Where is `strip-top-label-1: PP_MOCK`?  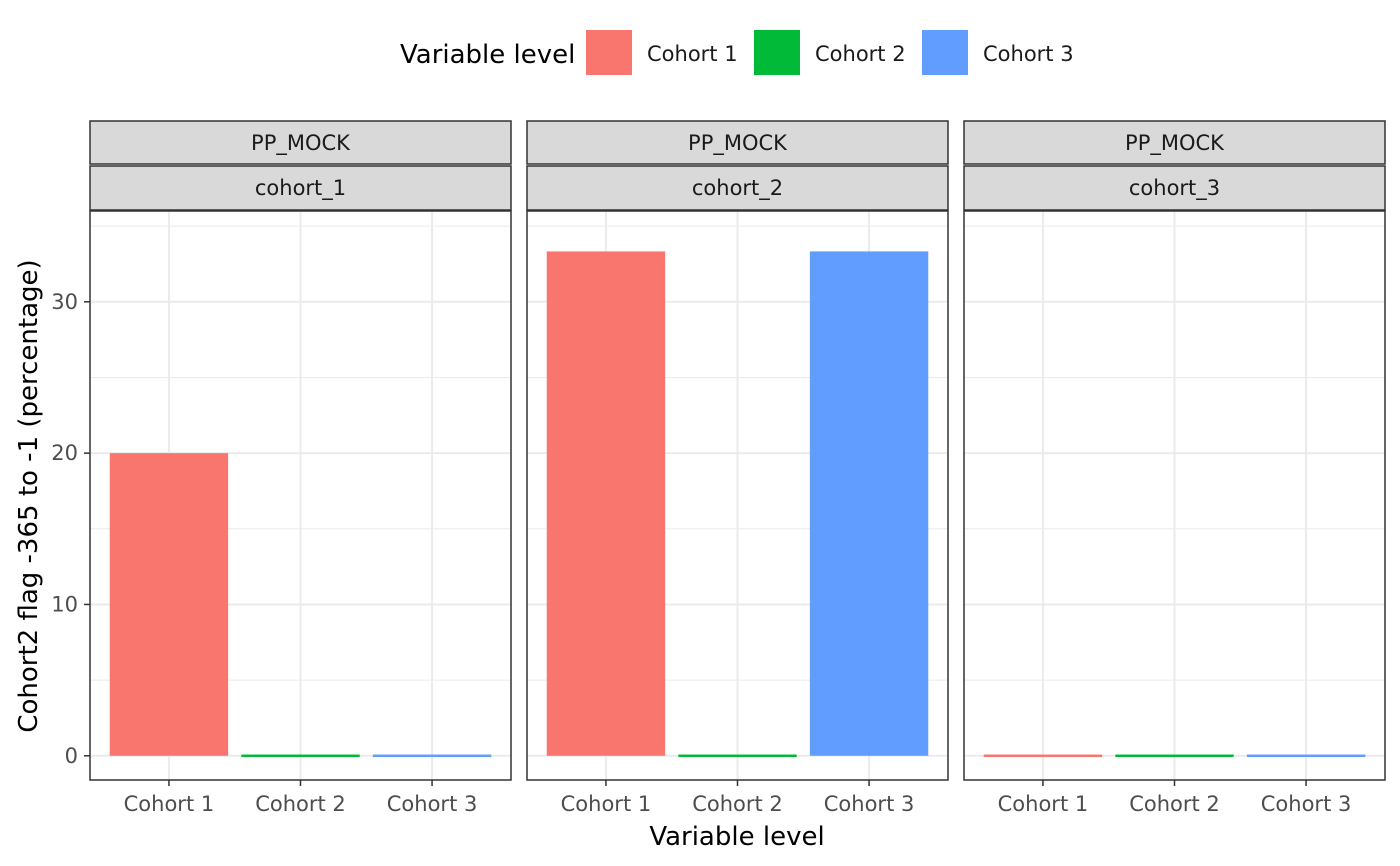 strip-top-label-1: PP_MOCK is located at coordinates (301, 143).